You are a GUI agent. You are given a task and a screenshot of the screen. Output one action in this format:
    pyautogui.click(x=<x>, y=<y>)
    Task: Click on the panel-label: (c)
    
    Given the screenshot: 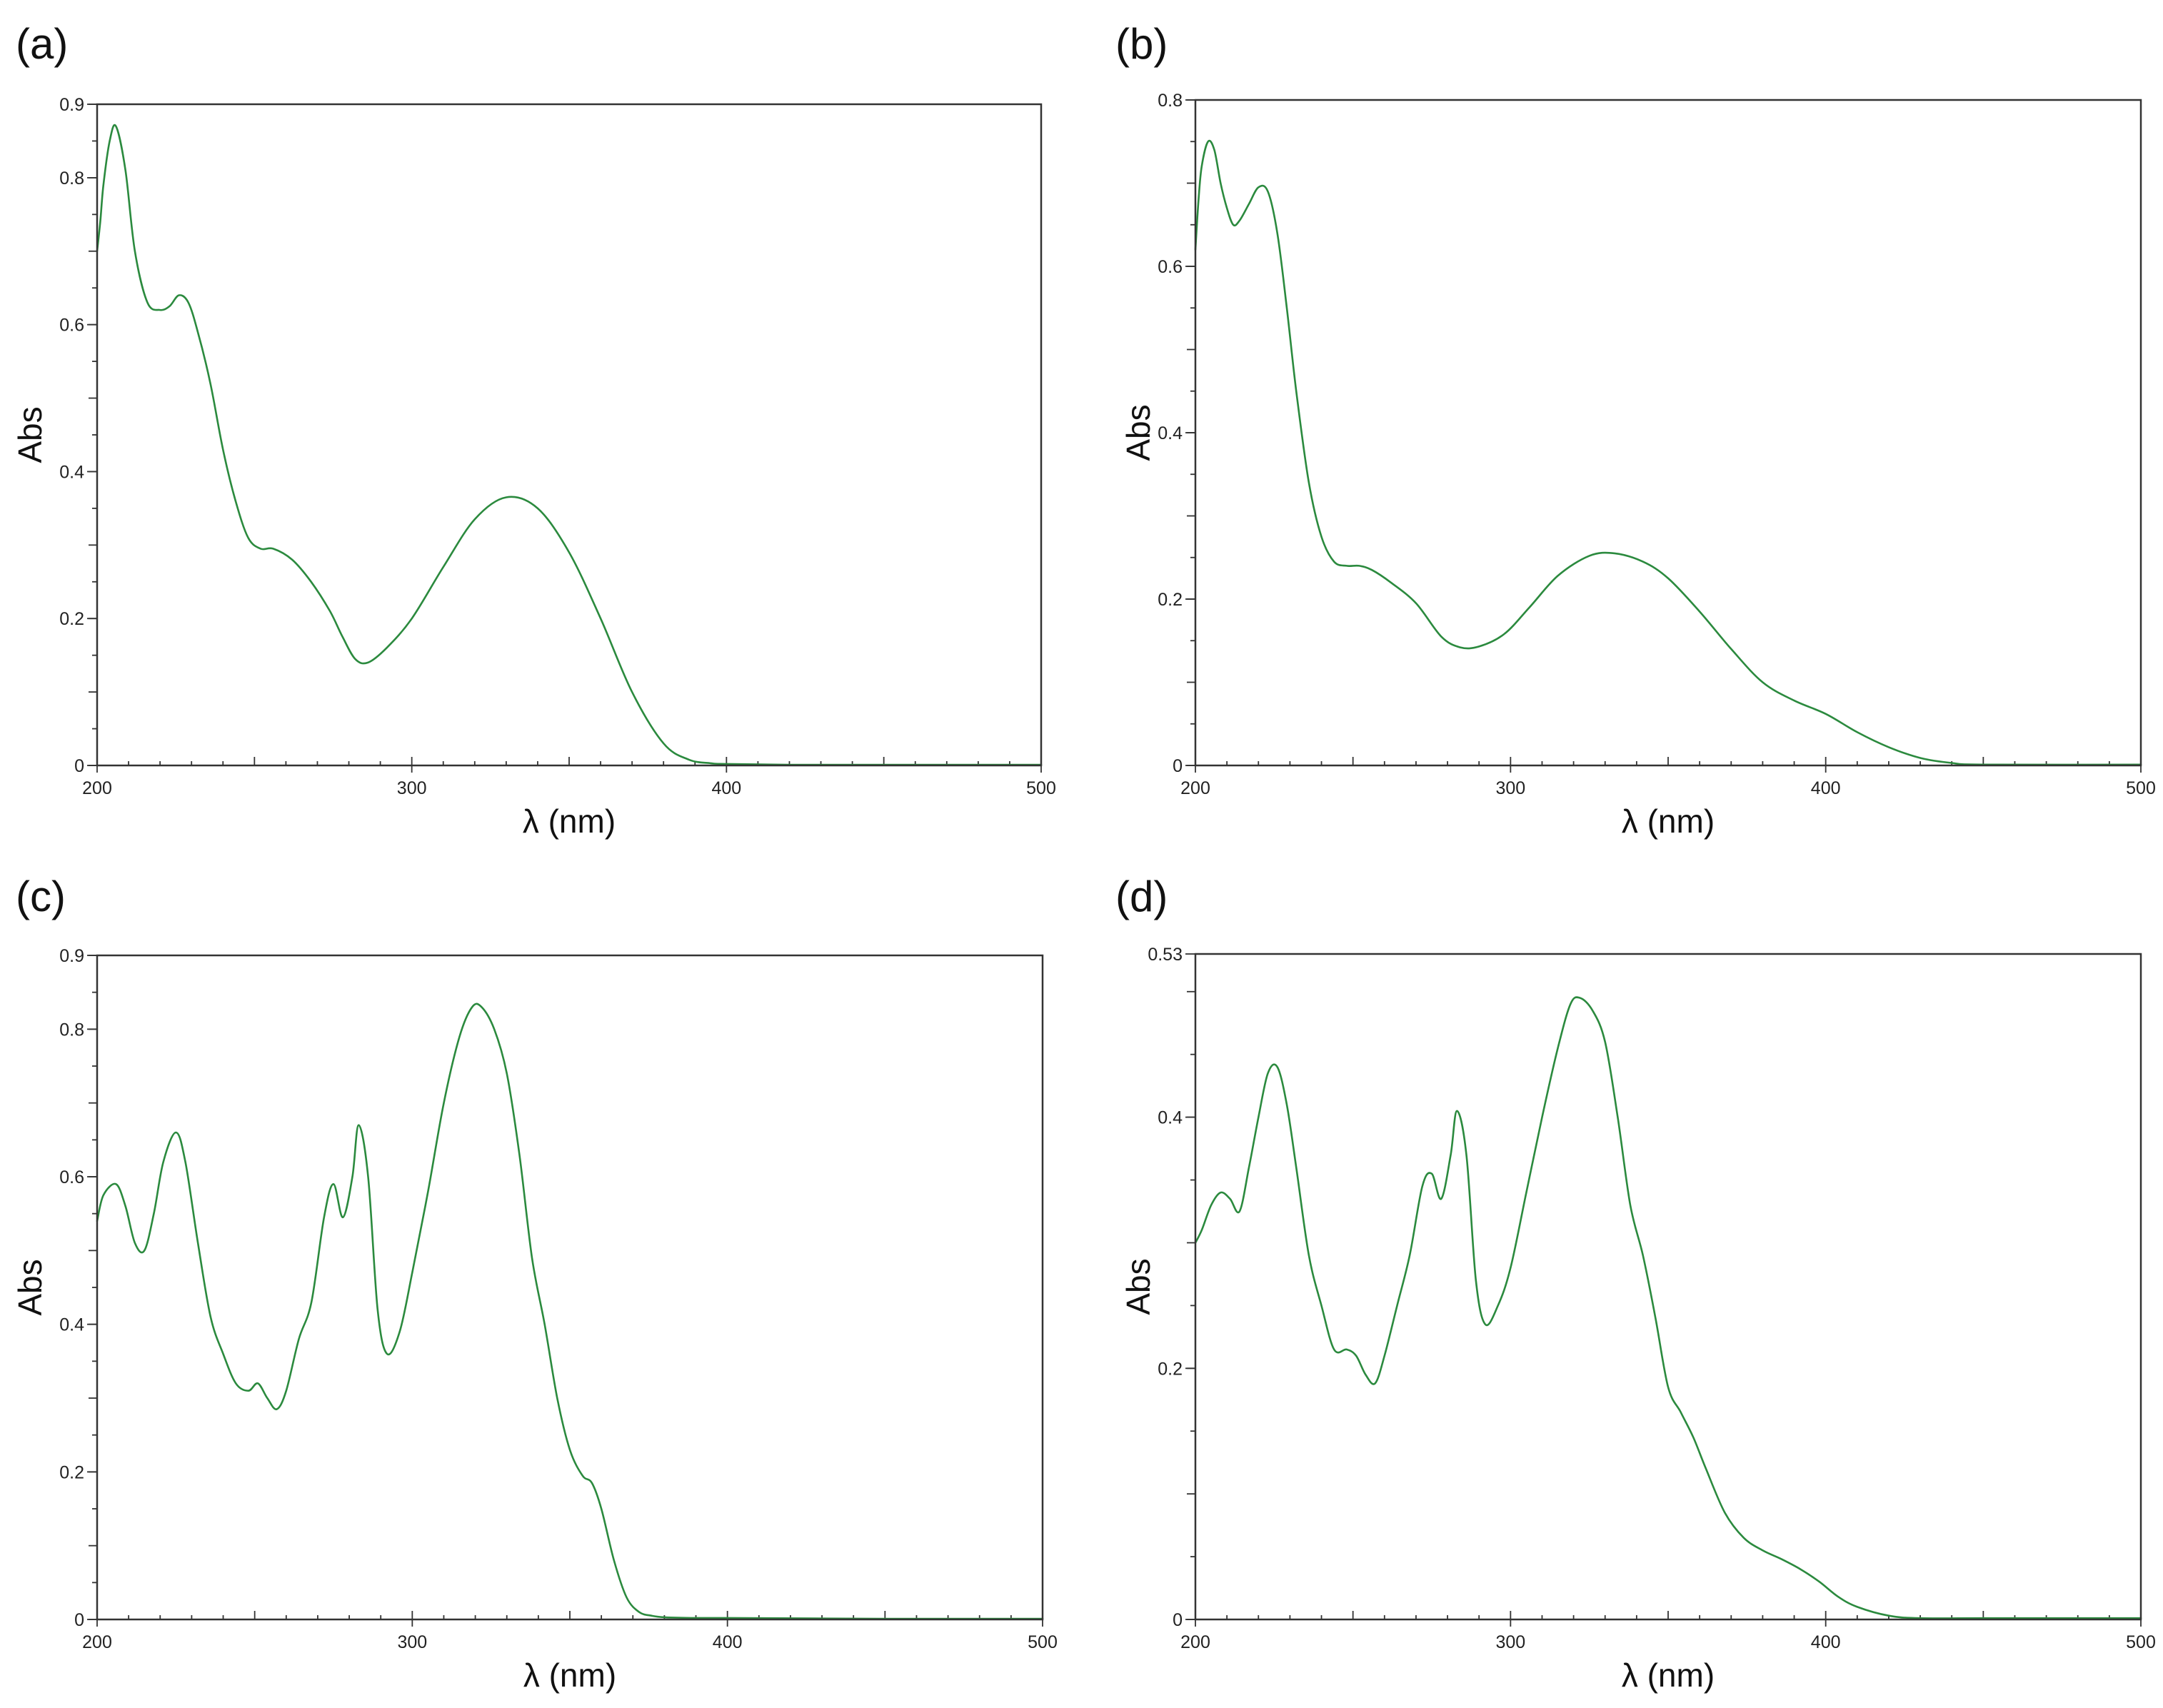 What is the action you would take?
    pyautogui.click(x=41, y=896)
    